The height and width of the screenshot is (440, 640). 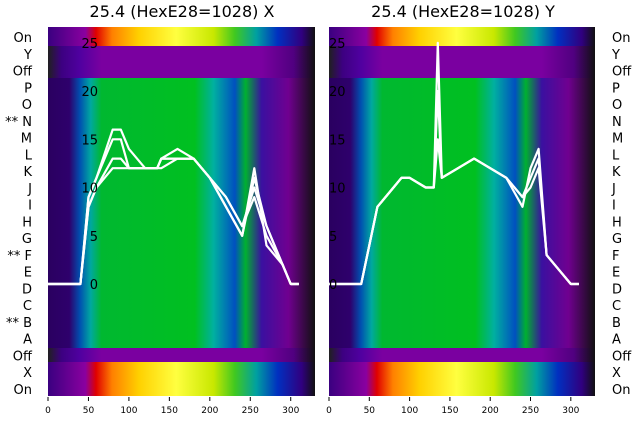 What do you see at coordinates (616, 323) in the screenshot?
I see `row-label: B` at bounding box center [616, 323].